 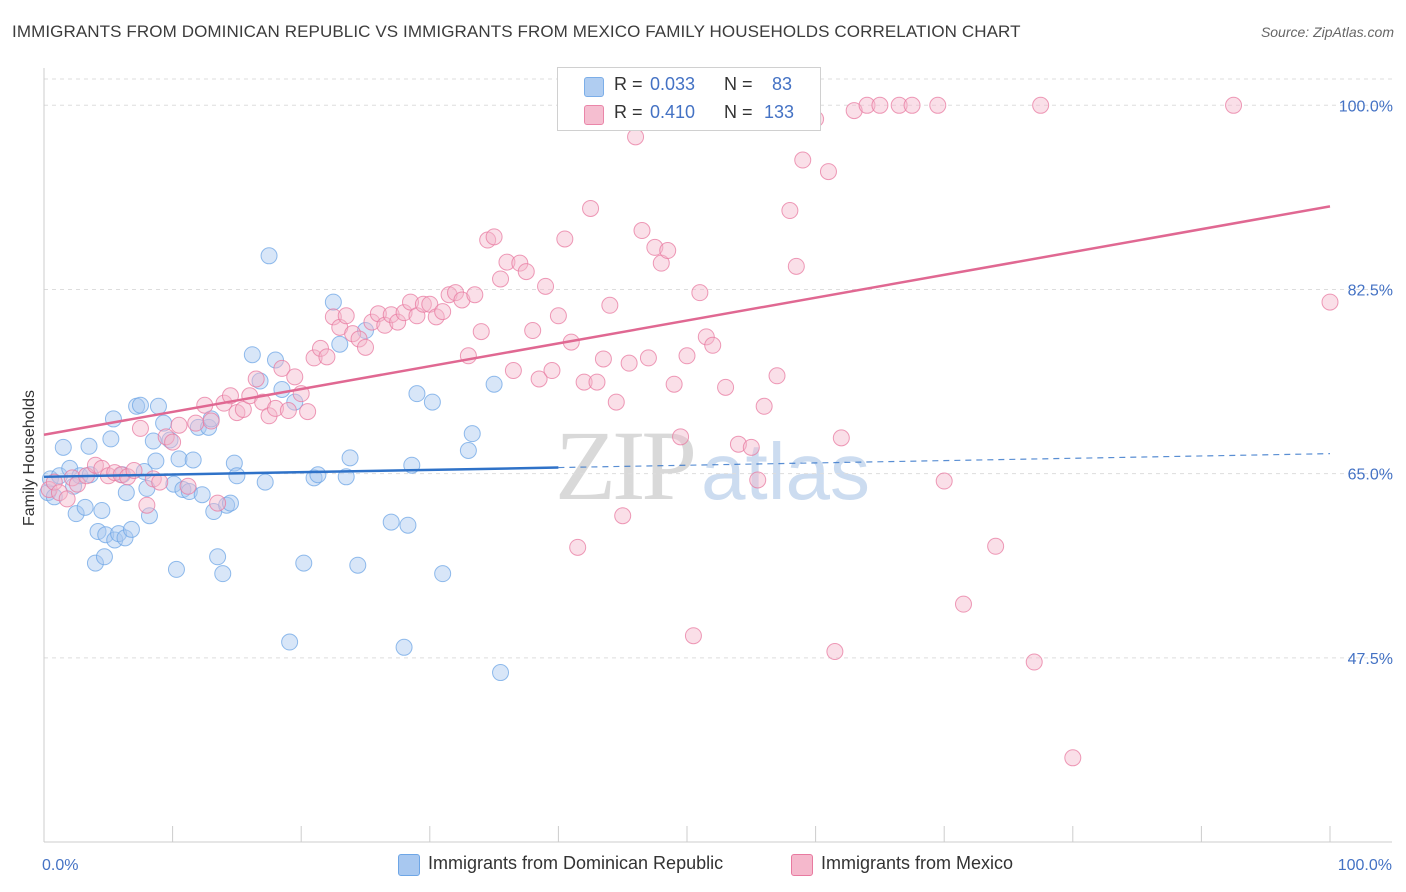 What do you see at coordinates (594, 115) in the screenshot?
I see `stats-swatch-mexico` at bounding box center [594, 115].